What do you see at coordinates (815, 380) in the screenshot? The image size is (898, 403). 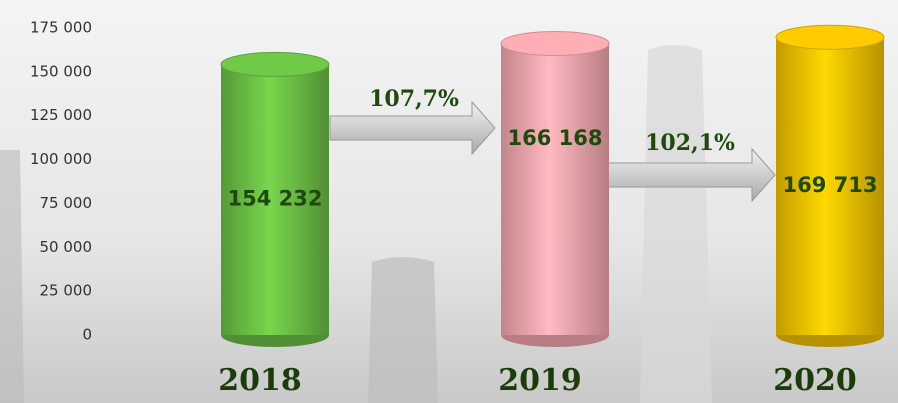 I see `x-tick-label: 2020` at bounding box center [815, 380].